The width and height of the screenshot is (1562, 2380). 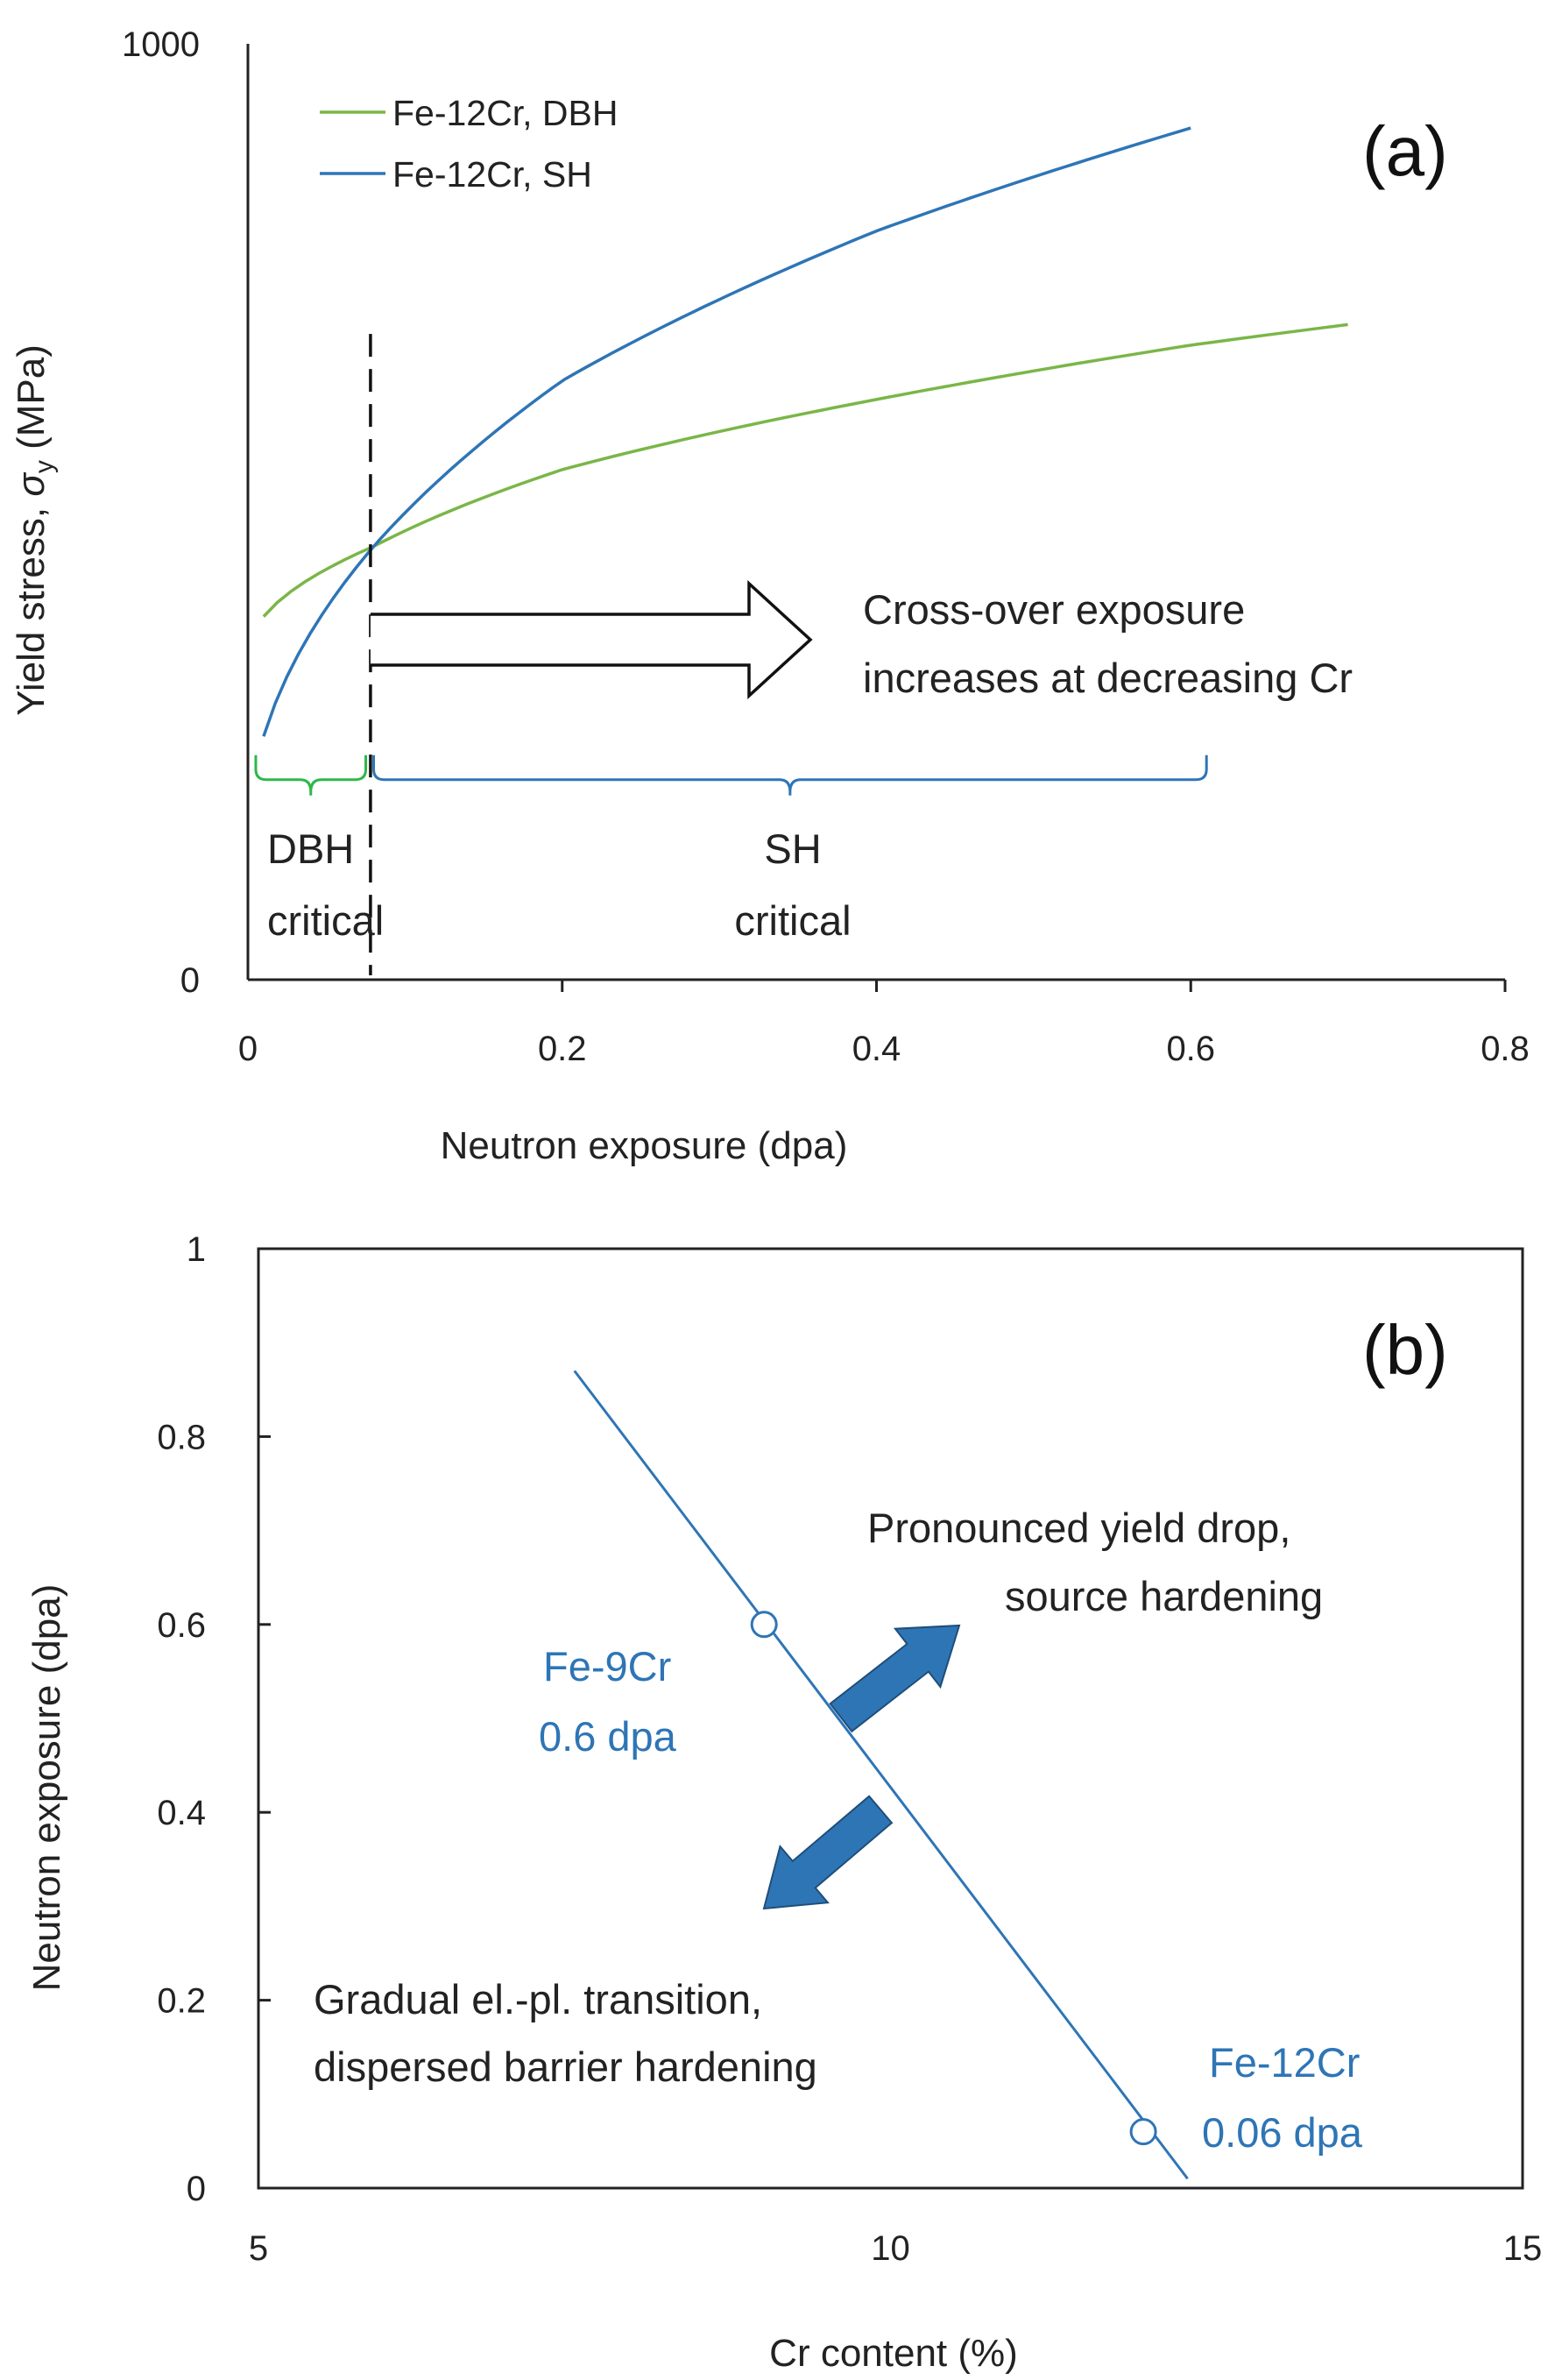 What do you see at coordinates (876, 1049) in the screenshot?
I see `panel-a-x-tick-label: 0.4` at bounding box center [876, 1049].